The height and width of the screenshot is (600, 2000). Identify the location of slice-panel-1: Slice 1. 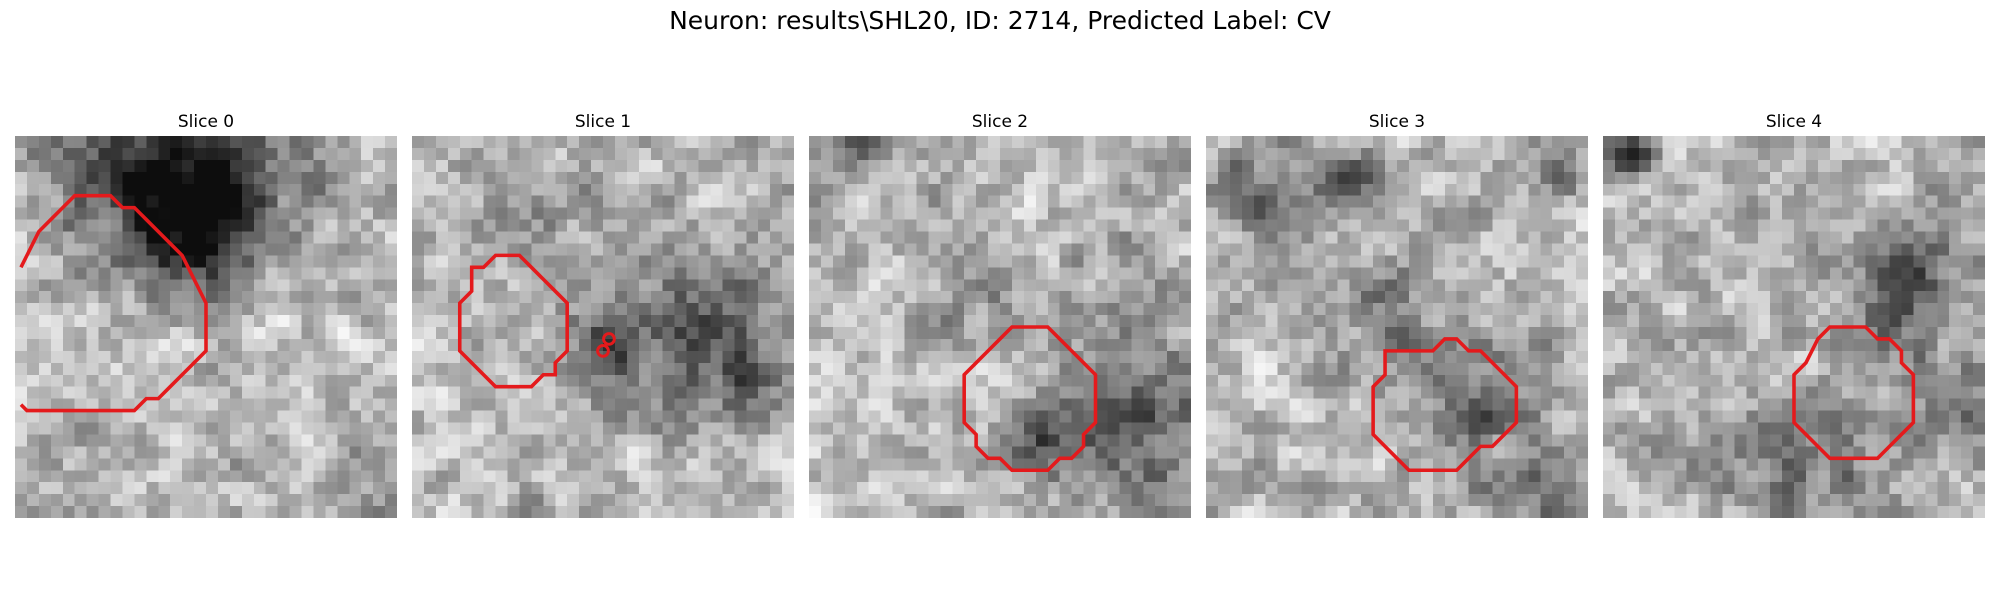
(603, 313).